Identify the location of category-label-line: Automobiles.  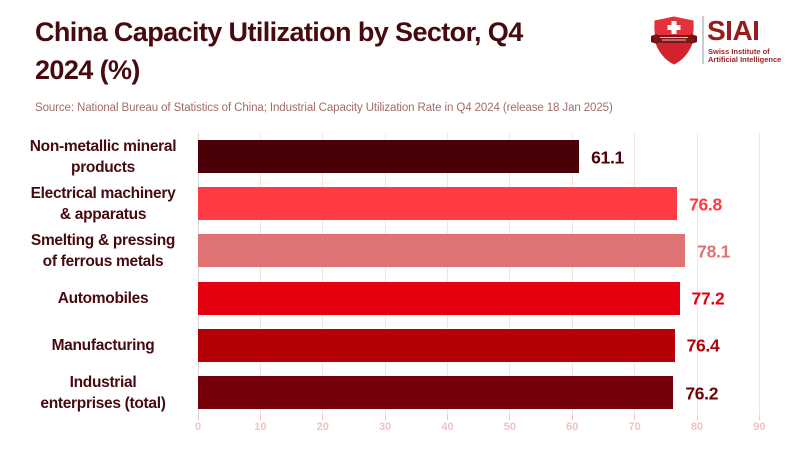
(103, 298).